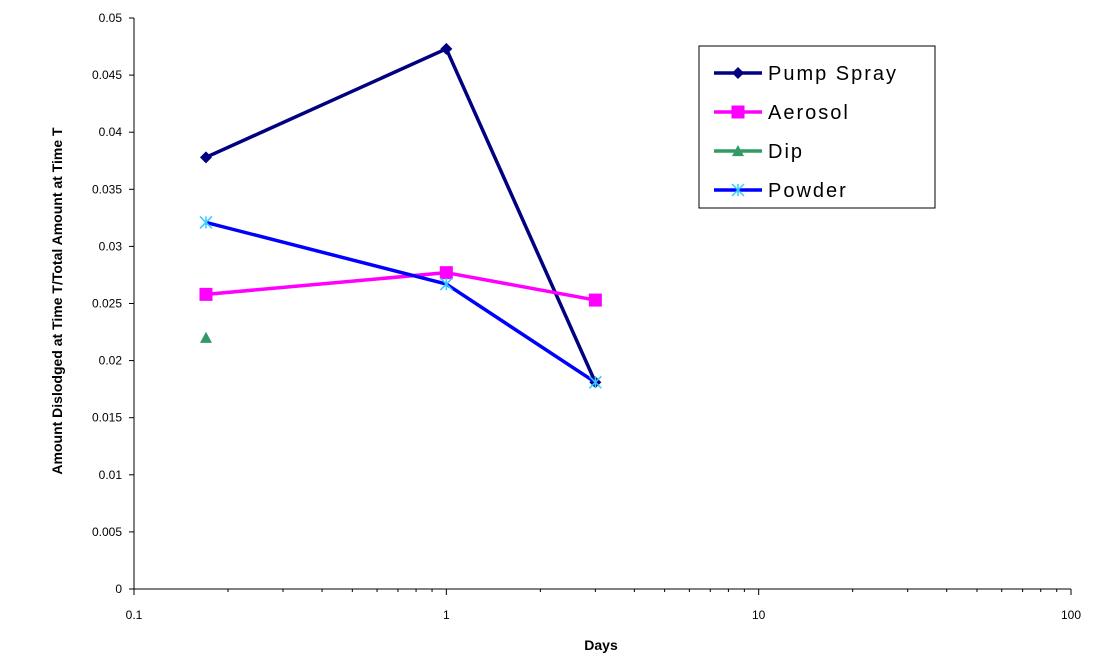 This screenshot has width=1116, height=658. What do you see at coordinates (759, 152) in the screenshot?
I see `legend-entry-dip: Dip` at bounding box center [759, 152].